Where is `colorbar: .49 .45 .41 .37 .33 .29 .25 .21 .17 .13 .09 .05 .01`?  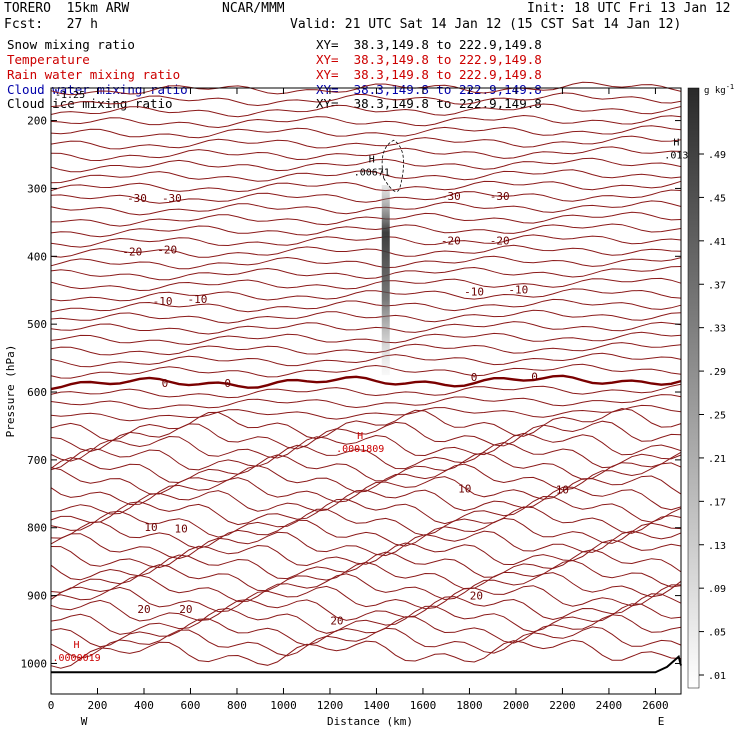 colorbar: .49 .45 .41 .37 .33 .29 .25 .21 .17 .13 .09 .05 .01 is located at coordinates (706, 388).